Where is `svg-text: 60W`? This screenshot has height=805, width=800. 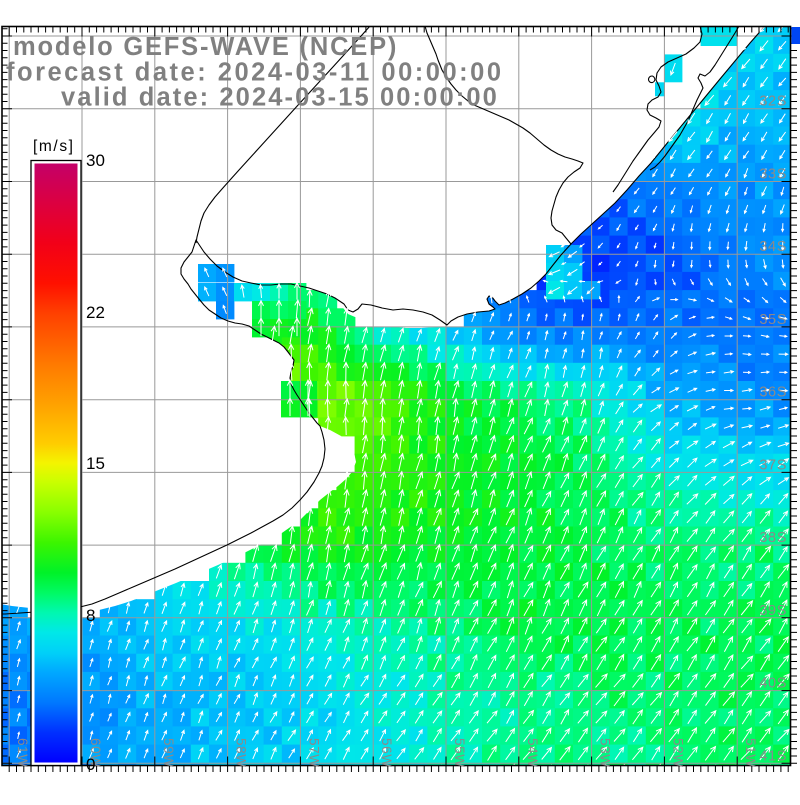
svg-text: 60W is located at coordinates (95, 753).